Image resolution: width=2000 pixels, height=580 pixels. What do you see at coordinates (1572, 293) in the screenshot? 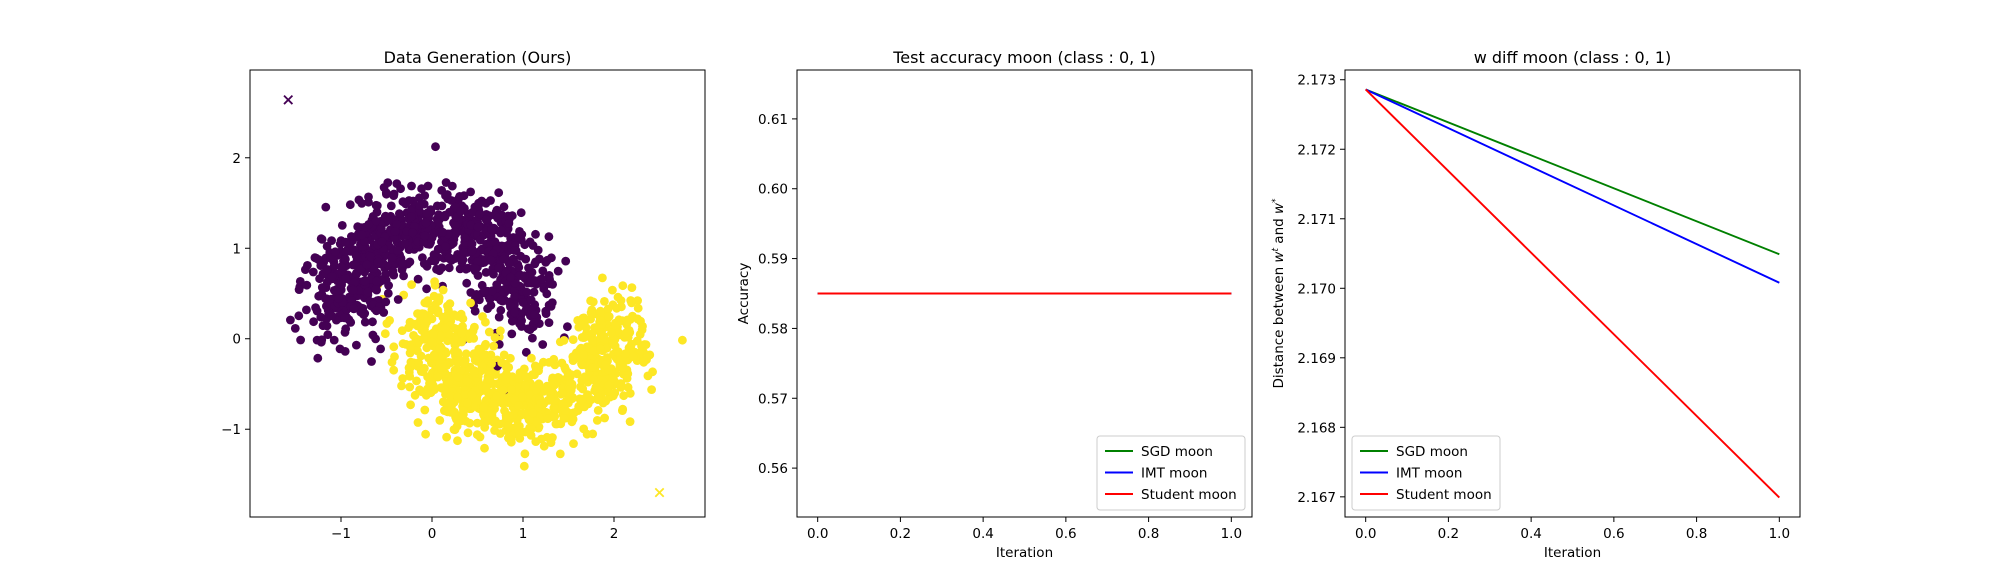
I see `wdiff-series-line` at bounding box center [1572, 293].